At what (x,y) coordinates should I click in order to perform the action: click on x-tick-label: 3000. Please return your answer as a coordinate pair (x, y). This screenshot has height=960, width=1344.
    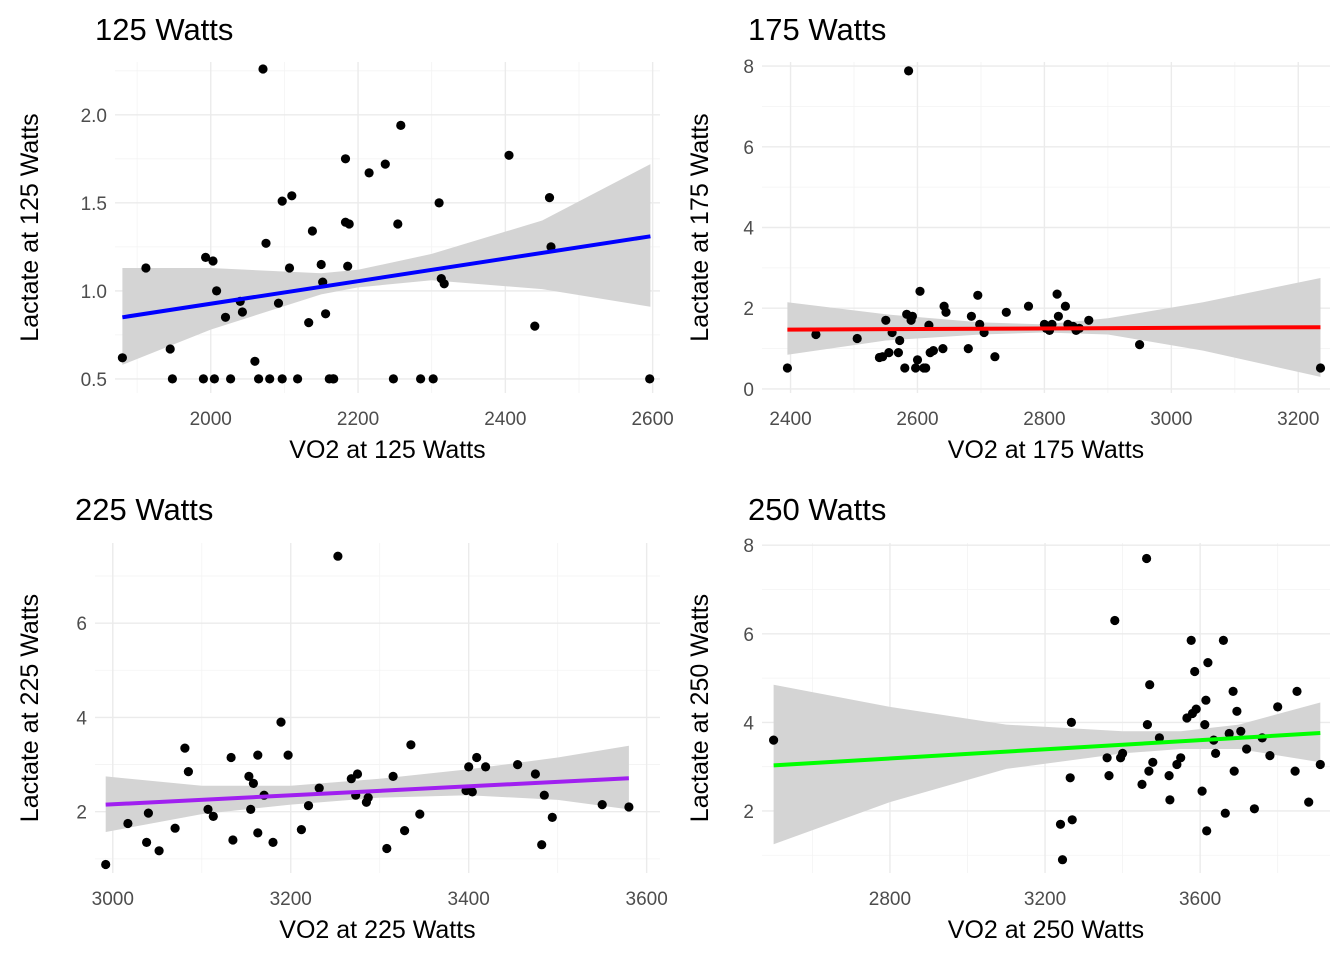
    Looking at the image, I should click on (1171, 419).